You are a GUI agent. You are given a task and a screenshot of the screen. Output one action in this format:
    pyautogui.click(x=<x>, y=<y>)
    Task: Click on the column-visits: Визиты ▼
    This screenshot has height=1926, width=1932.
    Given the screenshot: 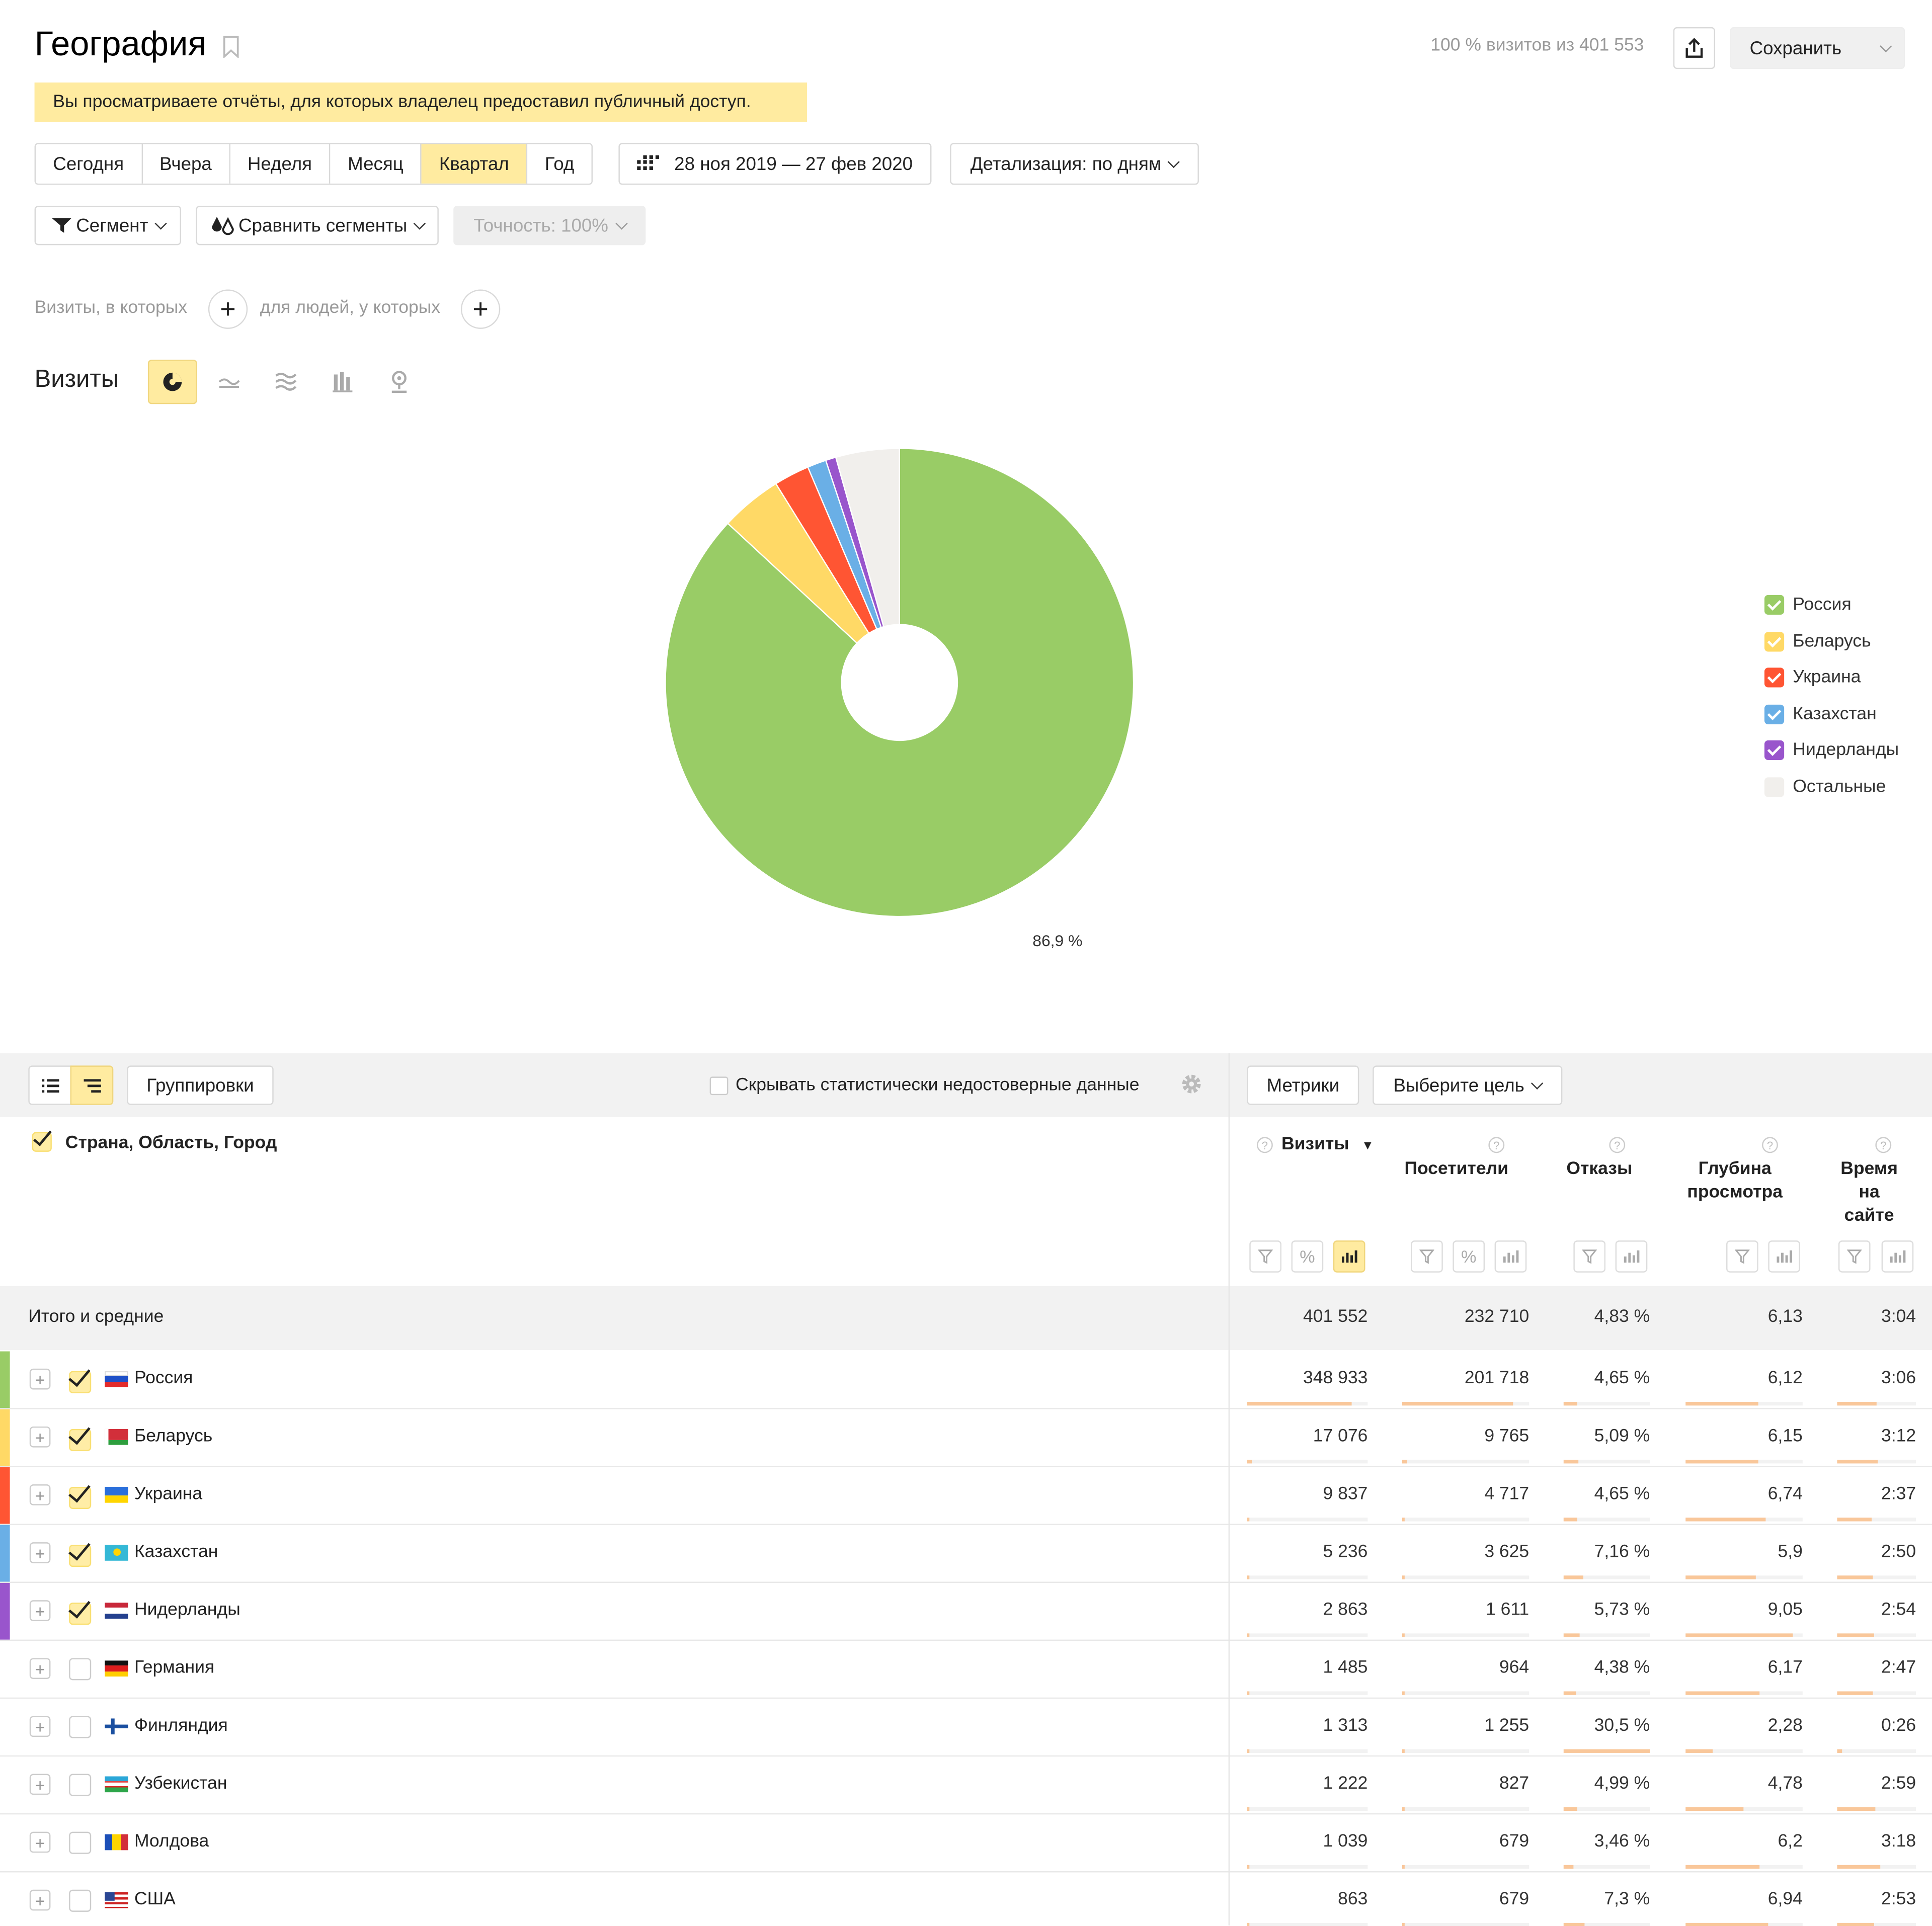 What is the action you would take?
    pyautogui.click(x=1327, y=1146)
    